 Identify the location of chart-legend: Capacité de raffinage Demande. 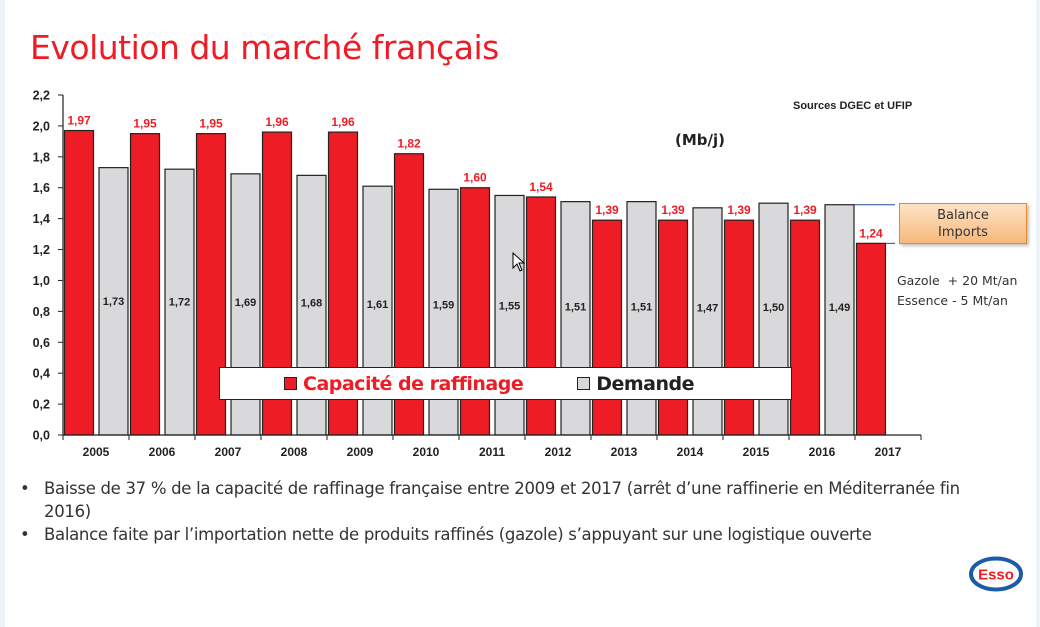
(505, 383).